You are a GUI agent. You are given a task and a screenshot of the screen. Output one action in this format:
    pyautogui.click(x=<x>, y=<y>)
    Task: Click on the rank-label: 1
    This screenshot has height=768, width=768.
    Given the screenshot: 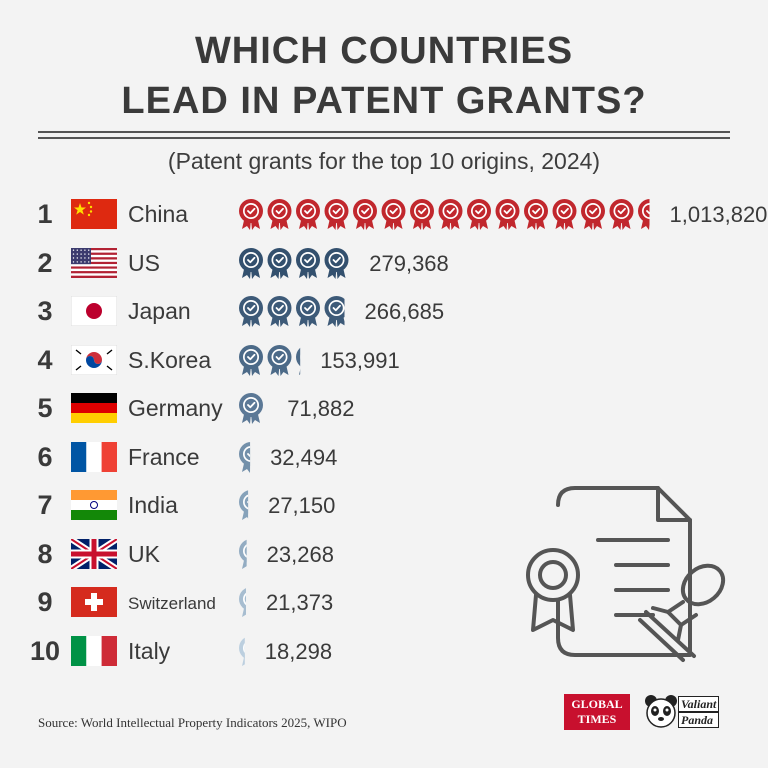 What is the action you would take?
    pyautogui.click(x=45, y=214)
    